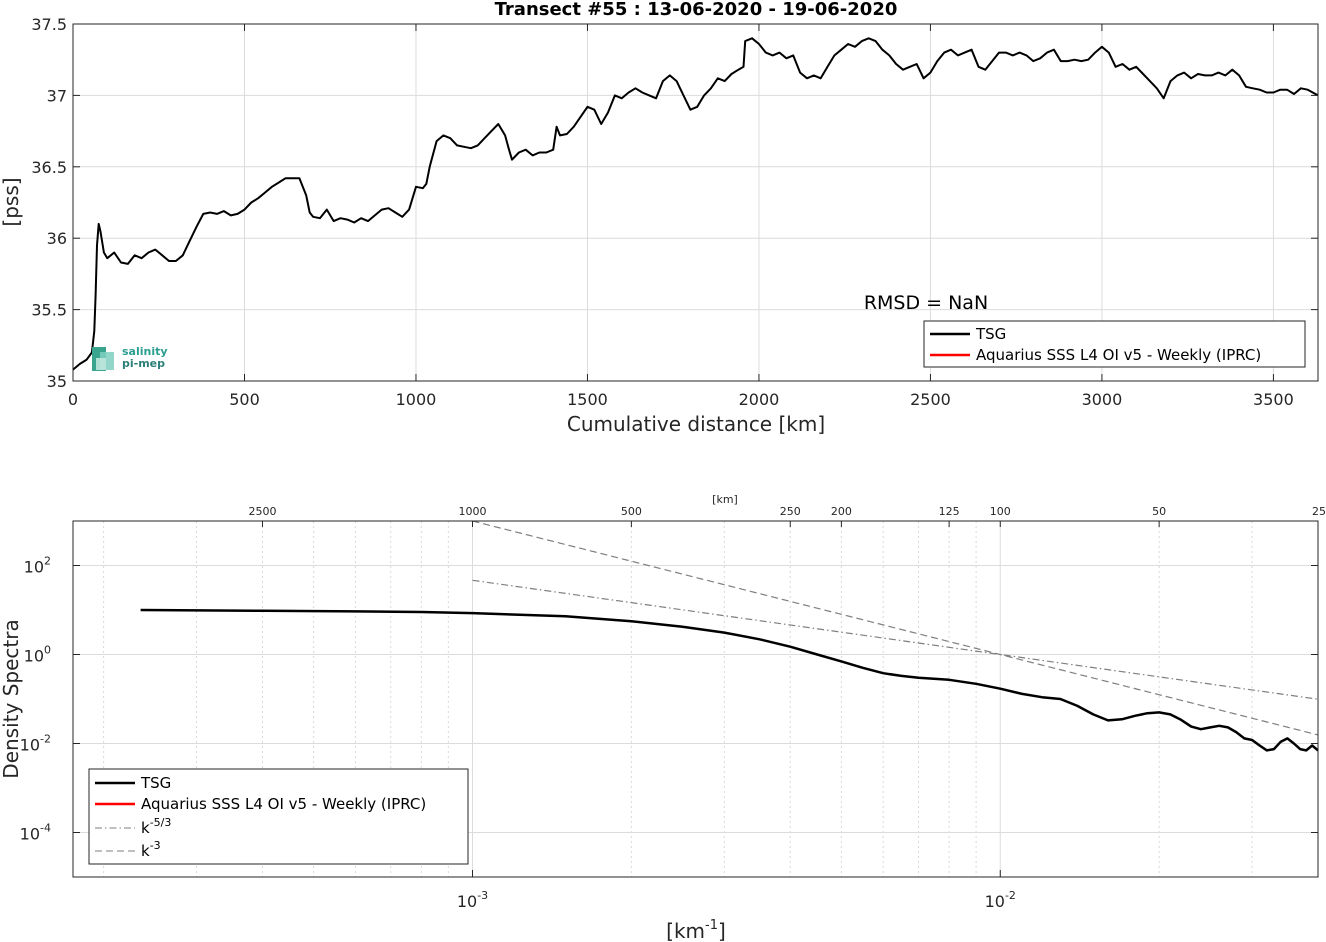 The image size is (1326, 942). What do you see at coordinates (711, 925) in the screenshot?
I see `bottom-xlabel-sup: -1` at bounding box center [711, 925].